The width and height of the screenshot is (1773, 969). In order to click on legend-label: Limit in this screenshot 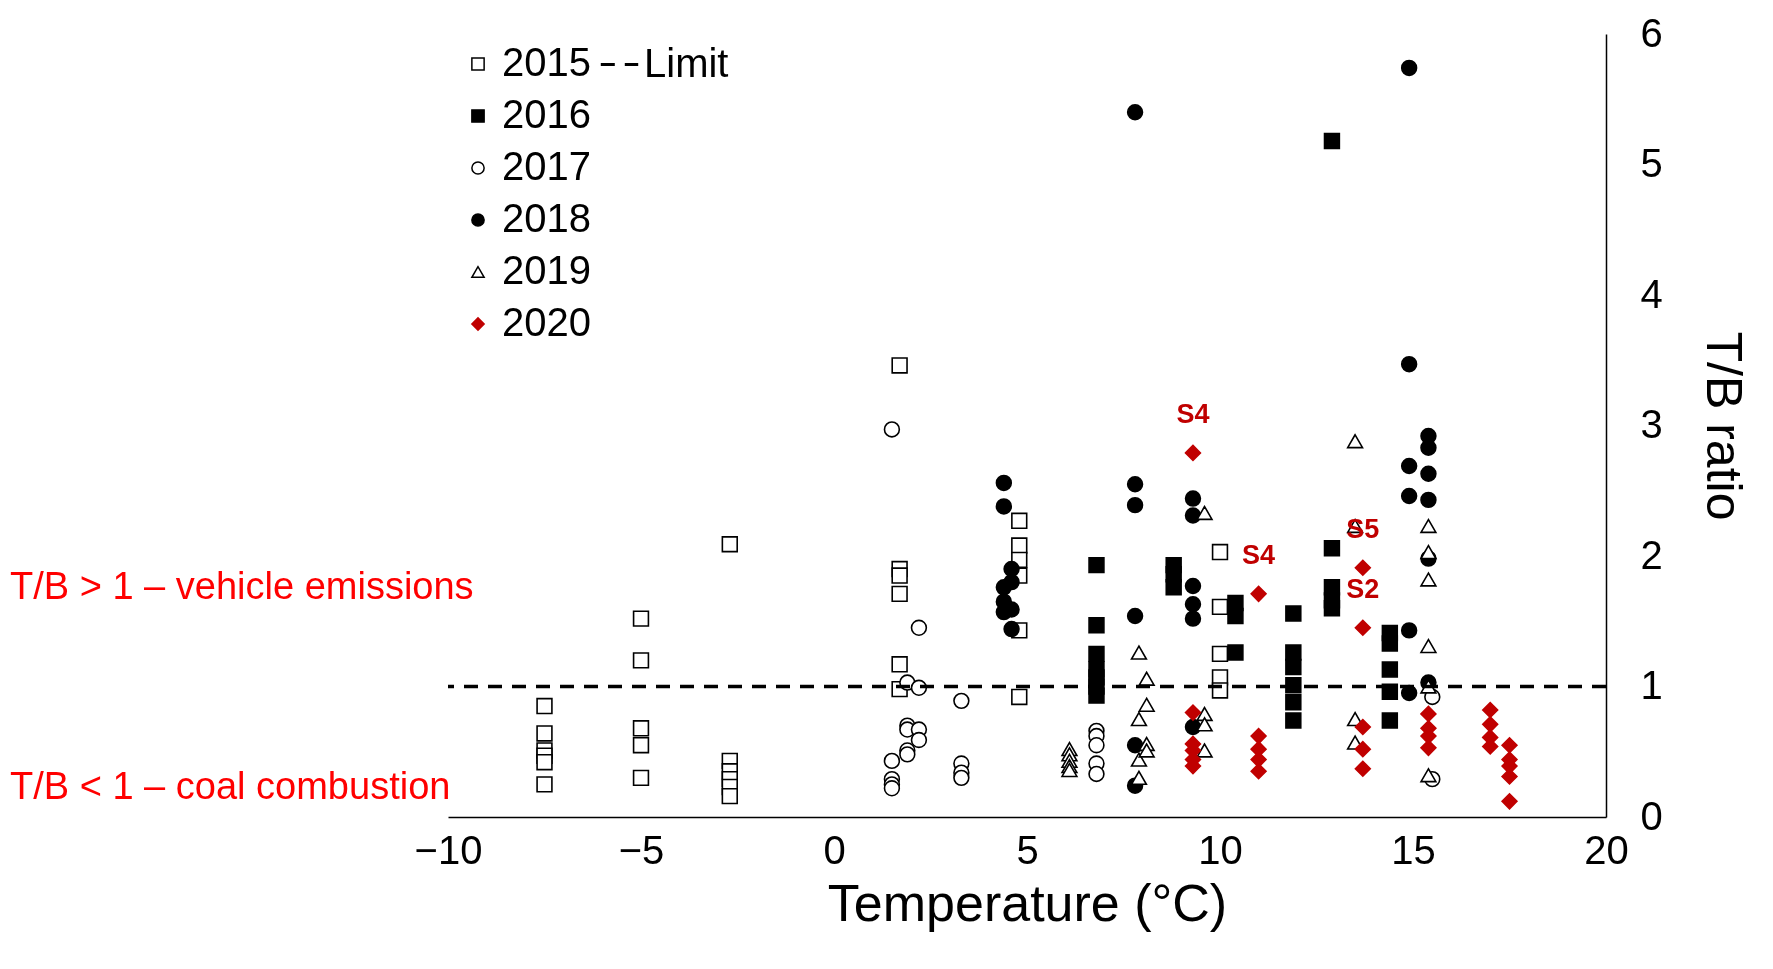, I will do `click(686, 62)`.